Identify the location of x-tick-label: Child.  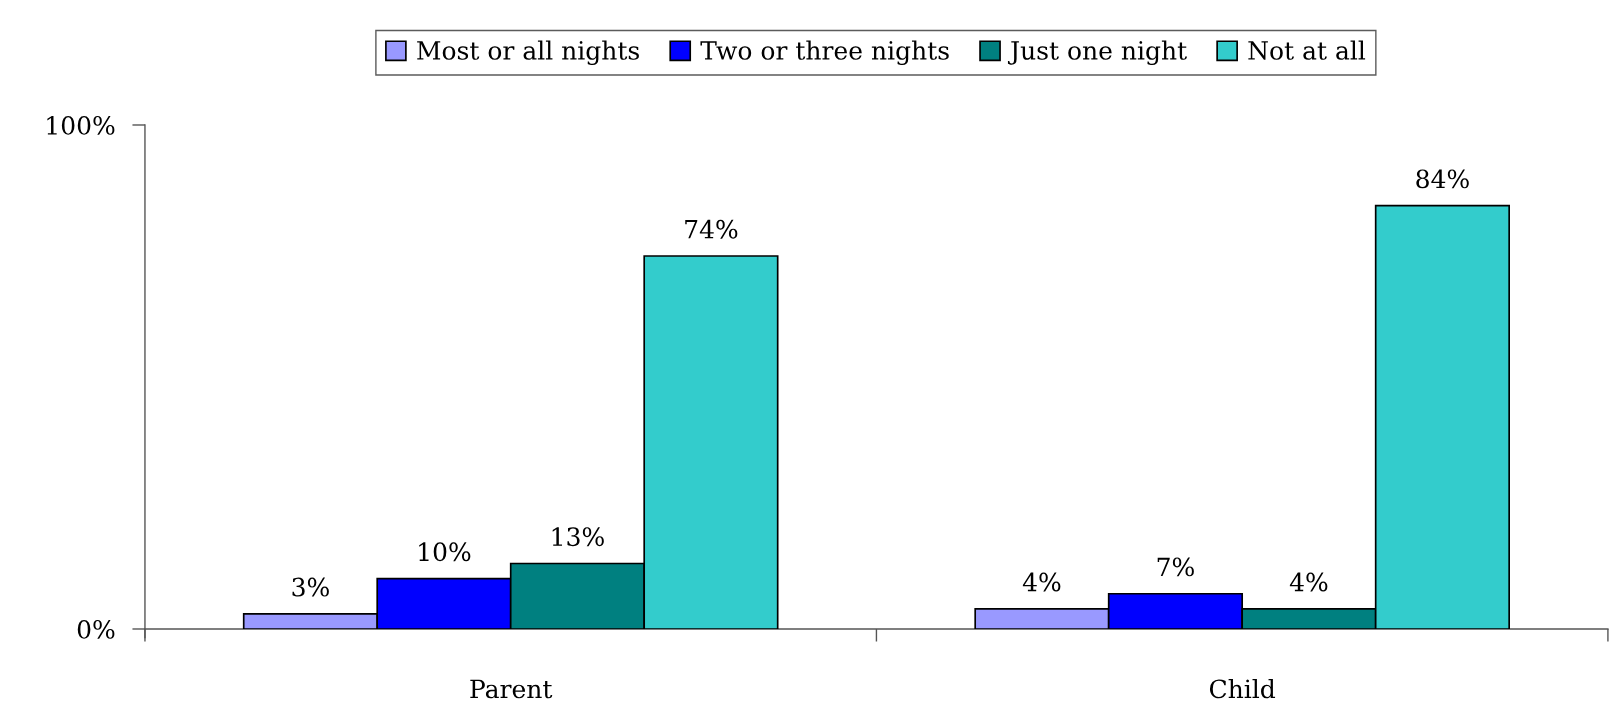
(1242, 688).